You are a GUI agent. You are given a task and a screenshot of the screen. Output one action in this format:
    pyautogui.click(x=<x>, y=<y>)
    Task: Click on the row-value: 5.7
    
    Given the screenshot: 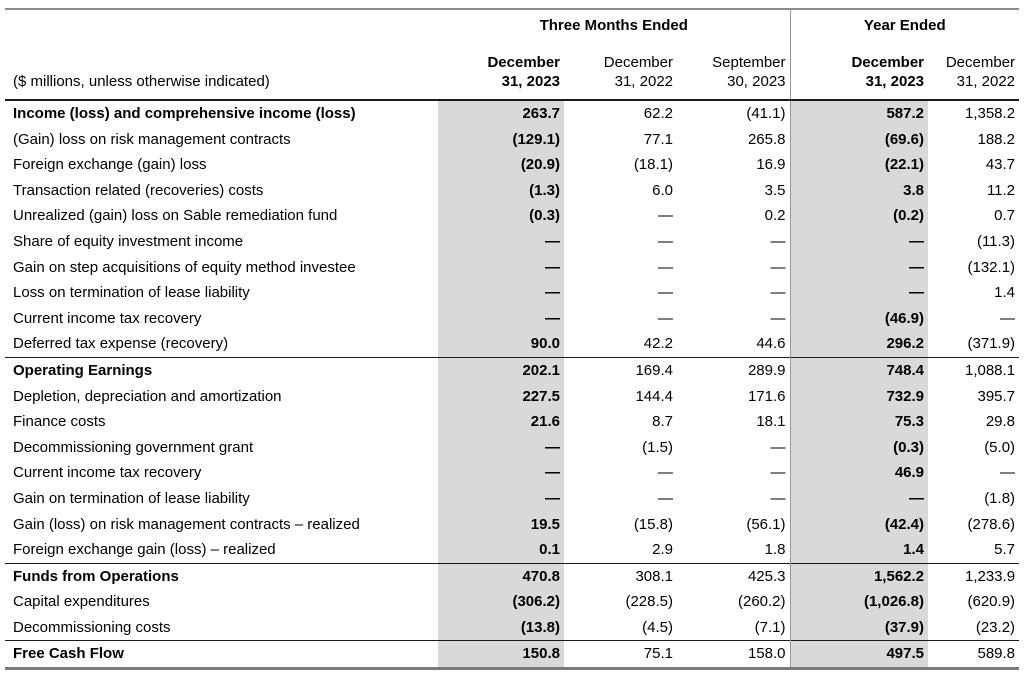 What is the action you would take?
    pyautogui.click(x=1005, y=550)
    